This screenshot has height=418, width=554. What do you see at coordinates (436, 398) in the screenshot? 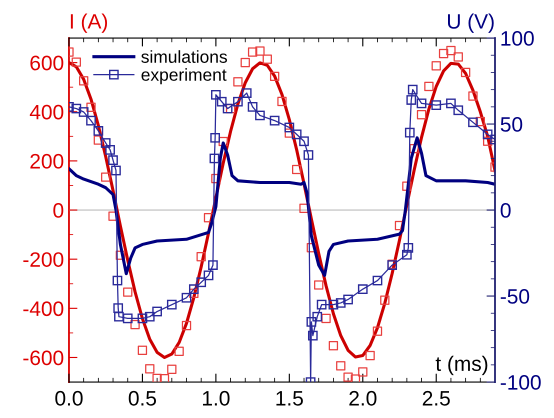
I see `x-tick-label: 2.5` at bounding box center [436, 398].